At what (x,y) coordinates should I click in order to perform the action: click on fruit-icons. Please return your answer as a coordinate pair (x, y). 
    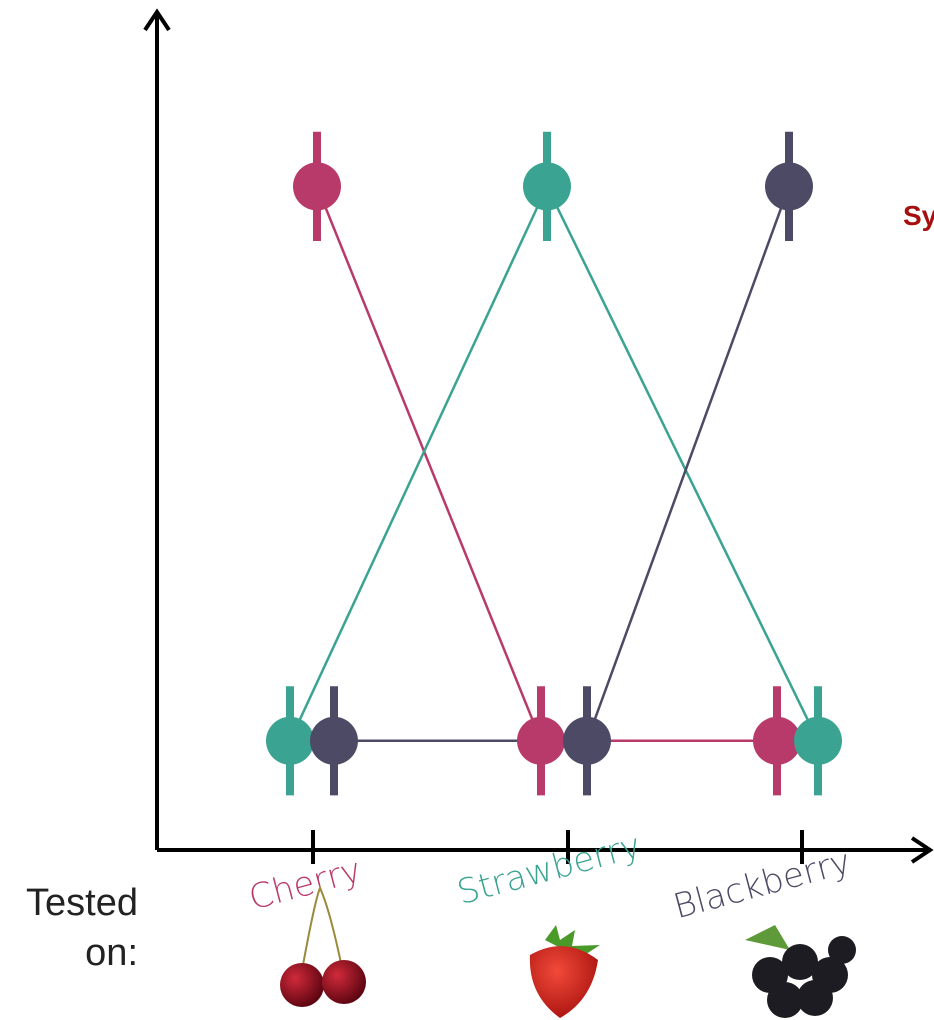
    Looking at the image, I should click on (568, 951).